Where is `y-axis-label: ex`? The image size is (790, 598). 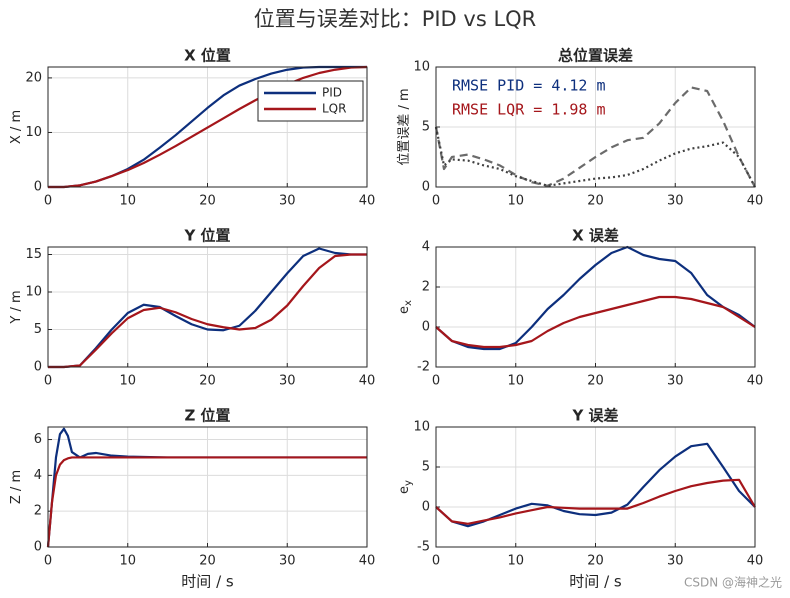 y-axis-label: ex is located at coordinates (406, 307).